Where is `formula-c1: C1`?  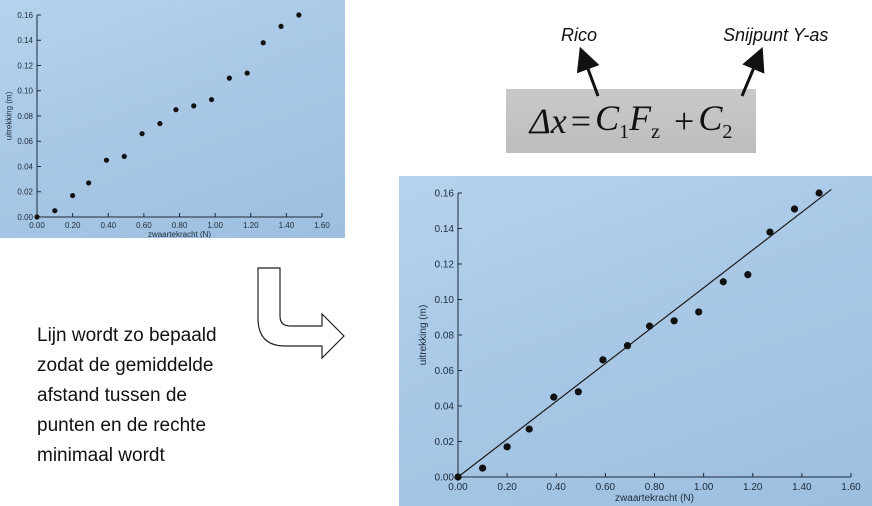 formula-c1: C1 is located at coordinates (612, 121).